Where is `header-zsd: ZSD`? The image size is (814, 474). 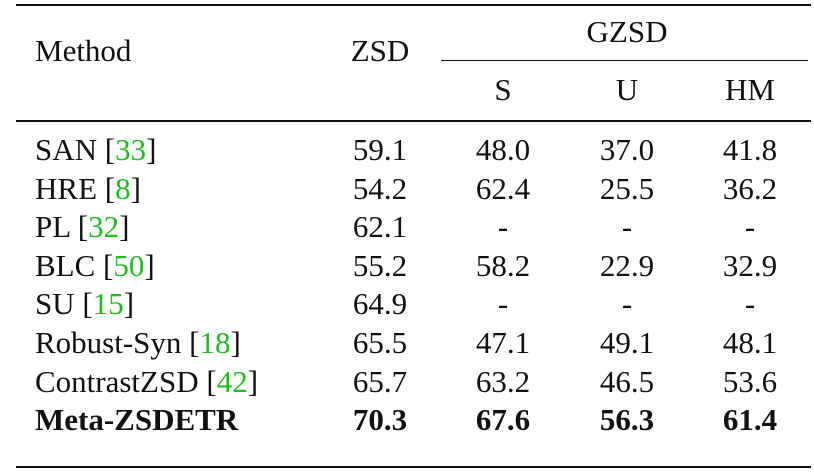
header-zsd: ZSD is located at coordinates (380, 50).